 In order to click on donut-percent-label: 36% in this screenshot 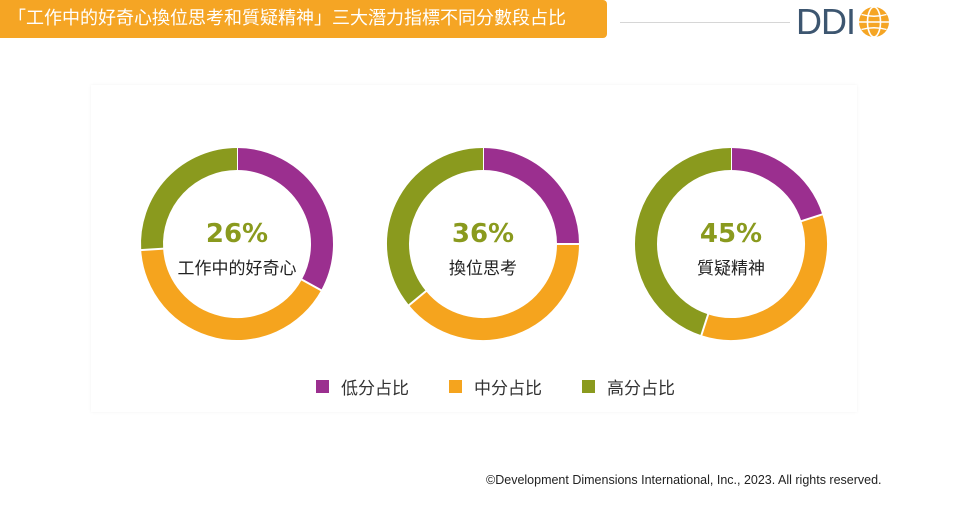, I will do `click(483, 234)`.